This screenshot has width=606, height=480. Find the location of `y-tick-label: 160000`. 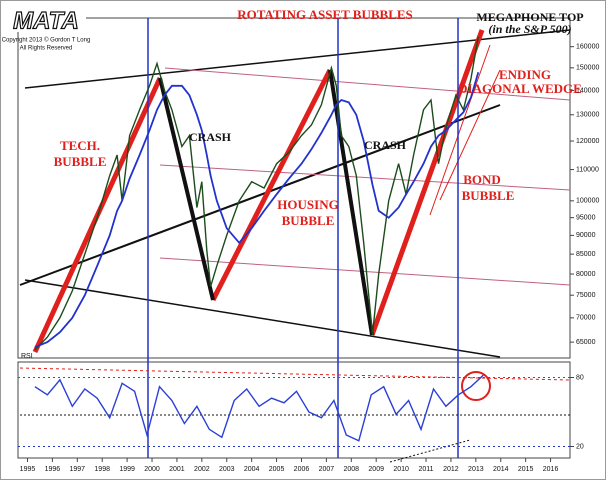

y-tick-label: 160000 is located at coordinates (587, 47).